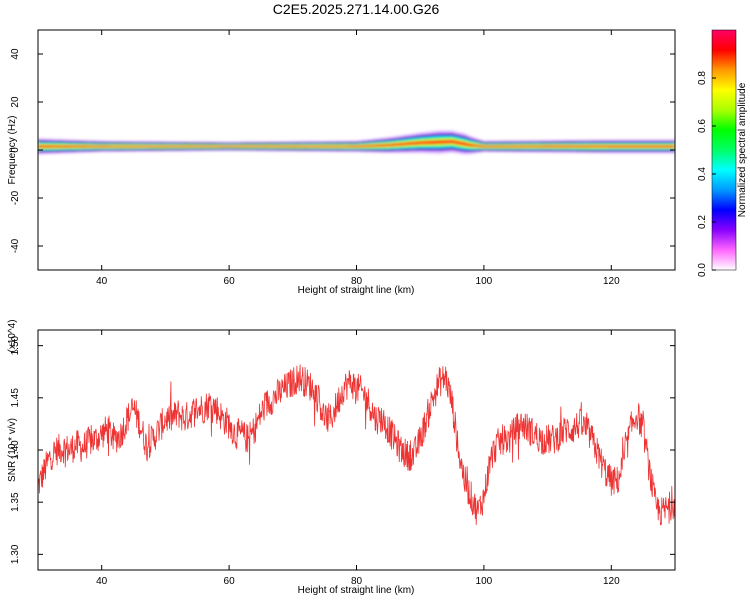 The height and width of the screenshot is (600, 750). Describe the element at coordinates (702, 78) in the screenshot. I see `colorbar-tick-label: 0.8` at that location.